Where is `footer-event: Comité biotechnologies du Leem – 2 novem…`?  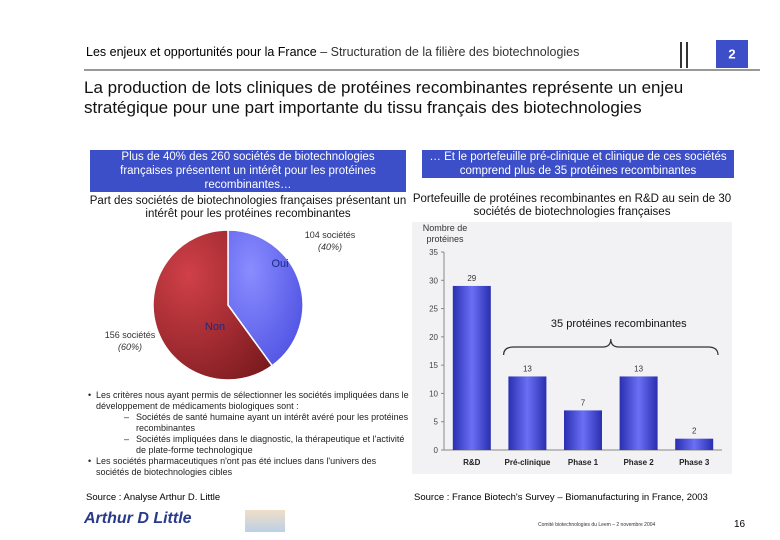
footer-event: Comité biotechnologies du Leem – 2 novem… is located at coordinates (597, 525).